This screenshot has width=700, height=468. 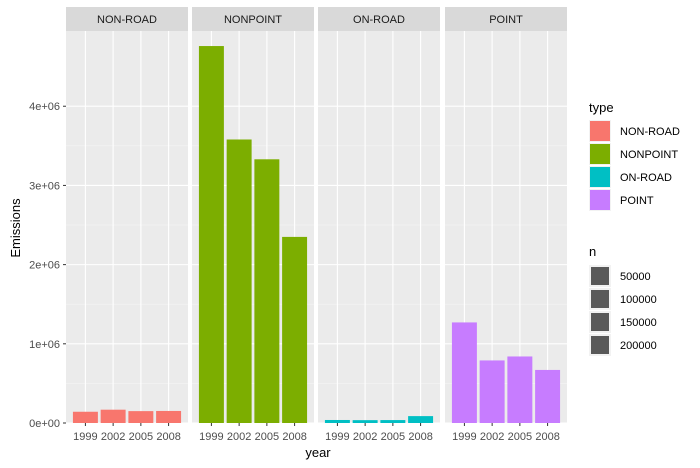 What do you see at coordinates (548, 396) in the screenshot?
I see `bar-point-2008` at bounding box center [548, 396].